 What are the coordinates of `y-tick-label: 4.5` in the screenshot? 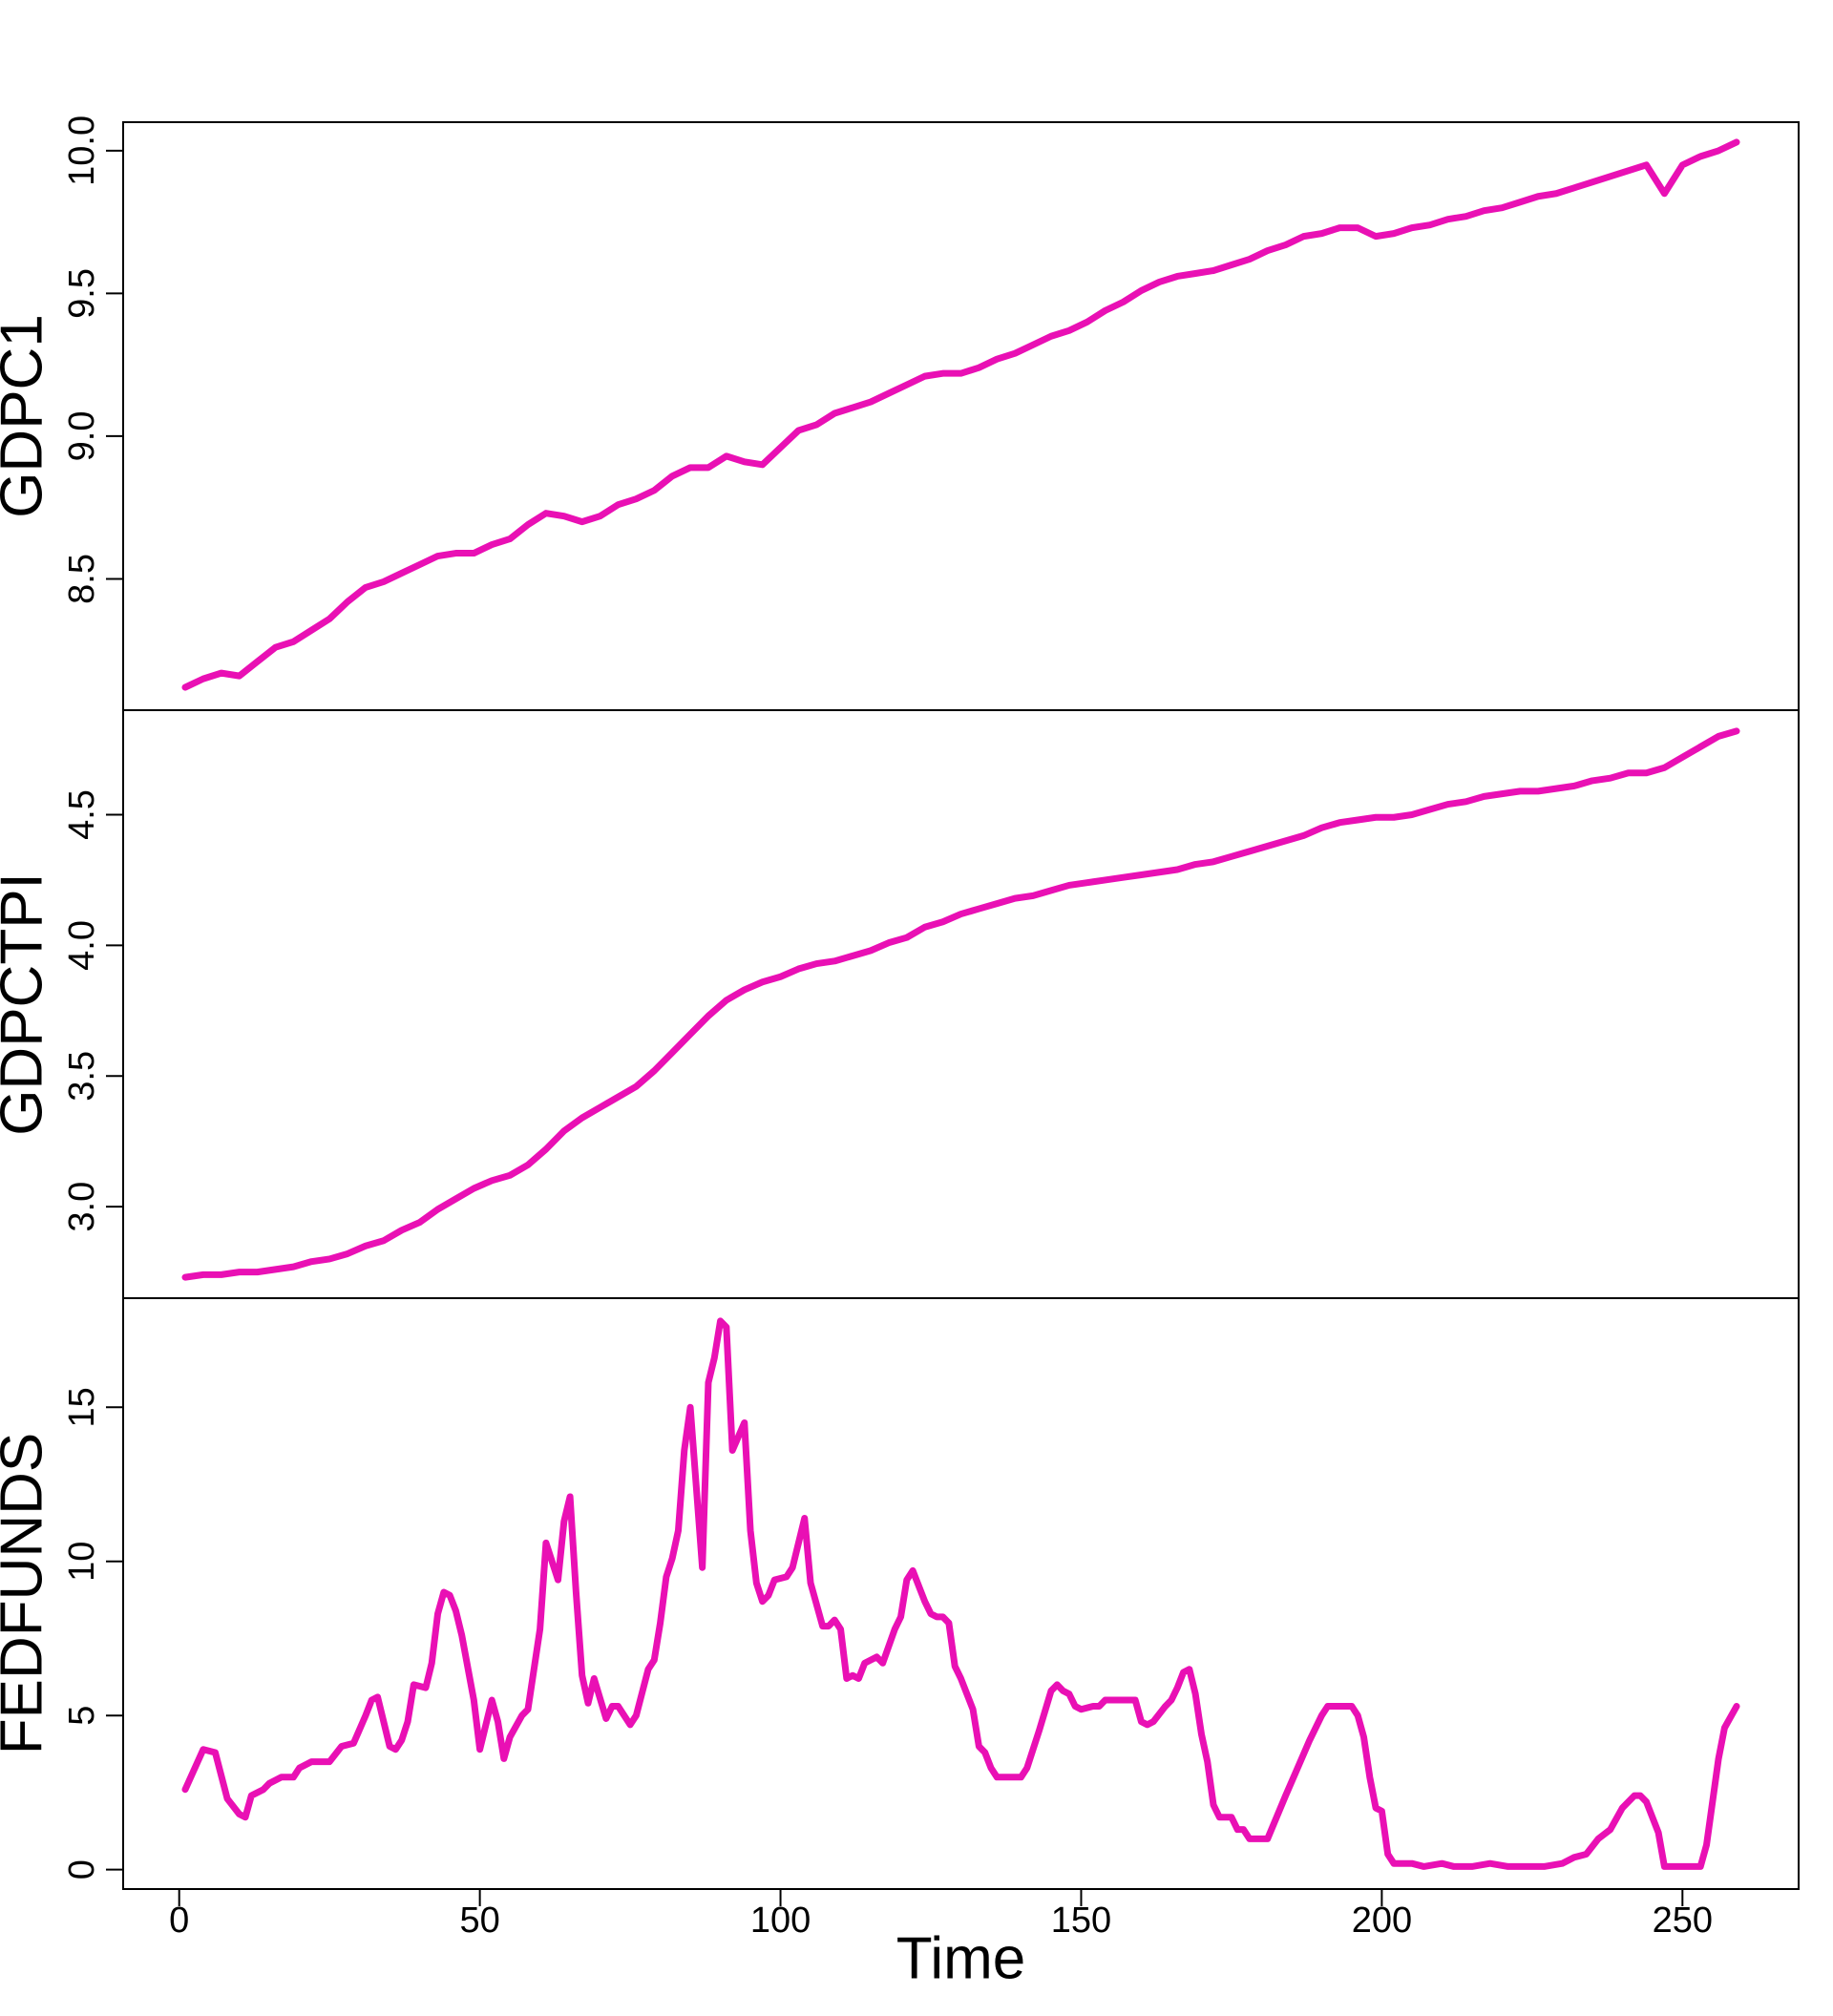 It's located at (82, 815).